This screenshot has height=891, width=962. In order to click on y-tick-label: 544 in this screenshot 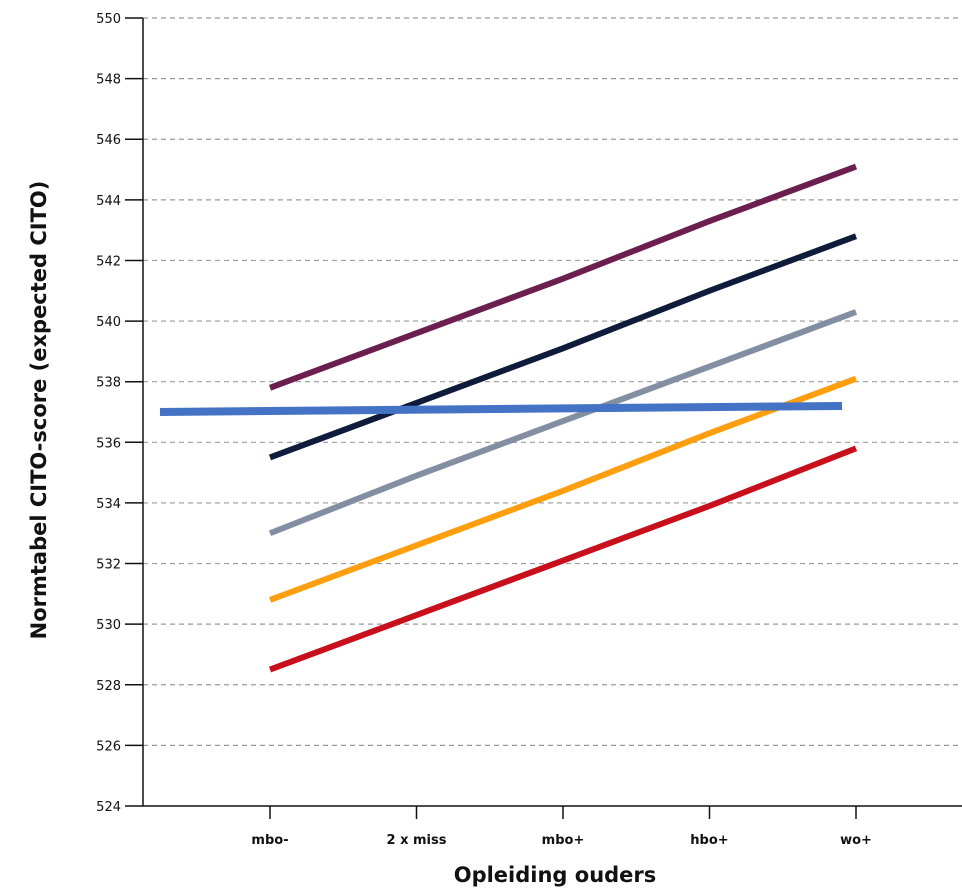, I will do `click(108, 201)`.